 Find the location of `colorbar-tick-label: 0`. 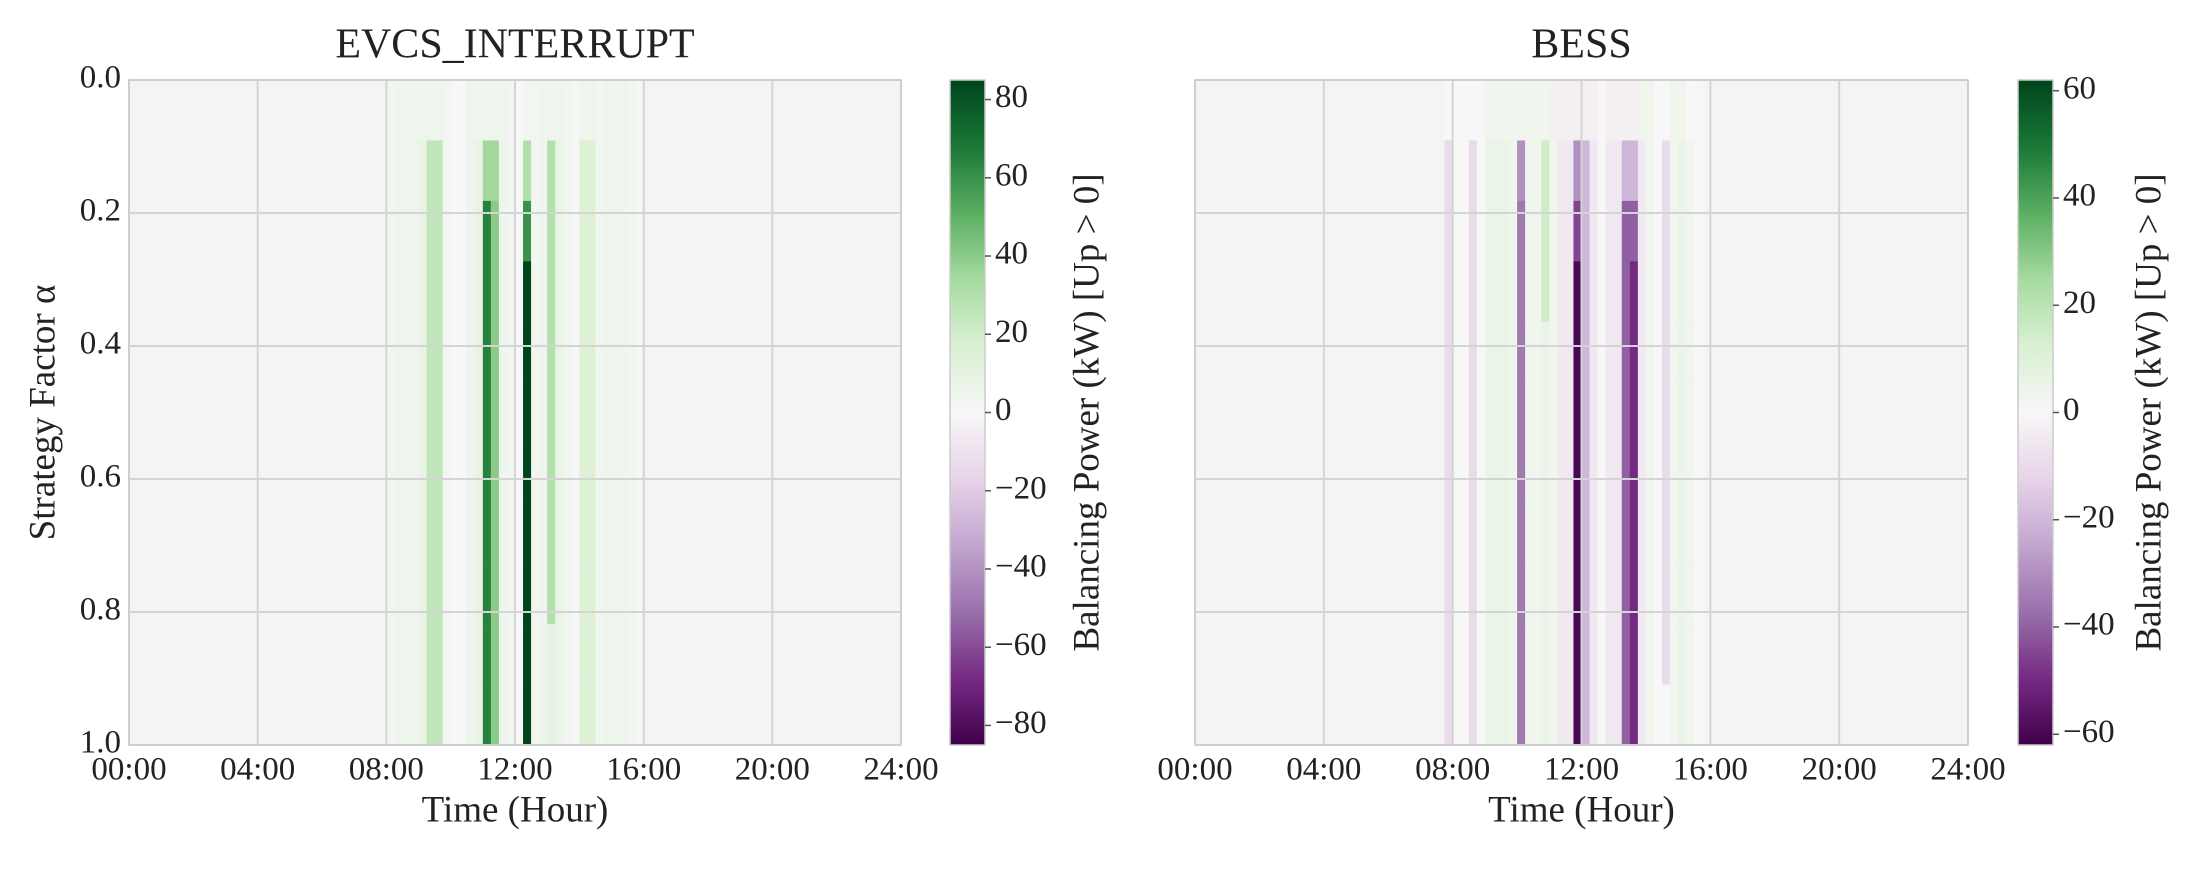

colorbar-tick-label: 0 is located at coordinates (1003, 410).